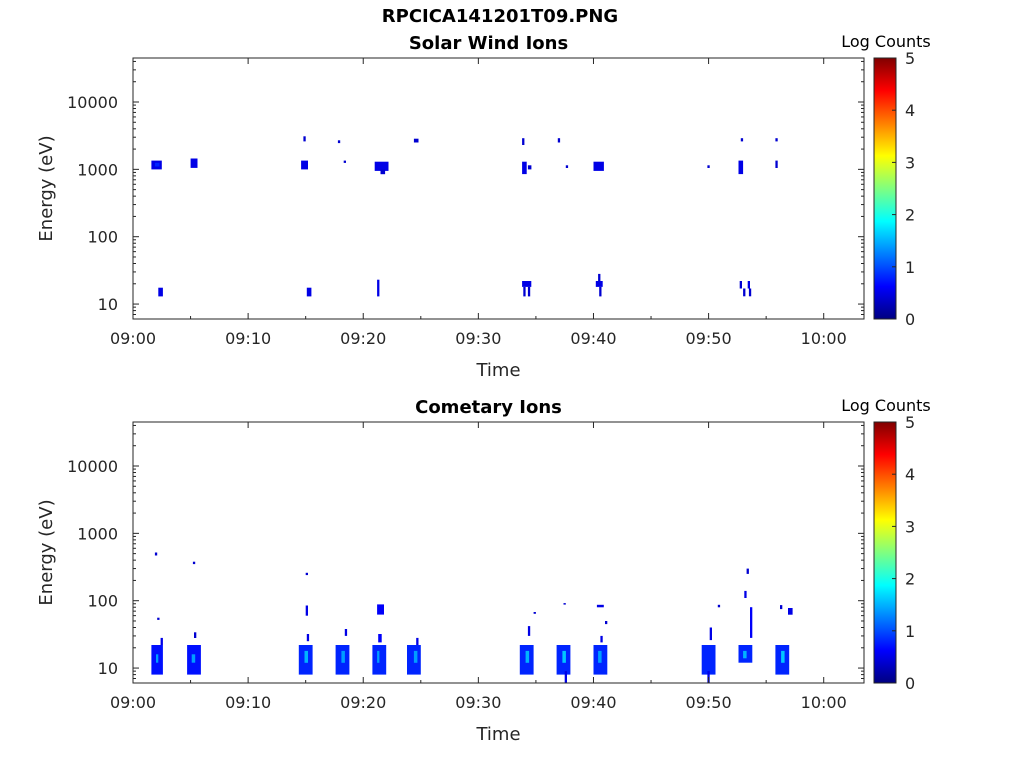 This screenshot has height=768, width=1024. I want to click on y-tick-label: 1000, so click(97, 169).